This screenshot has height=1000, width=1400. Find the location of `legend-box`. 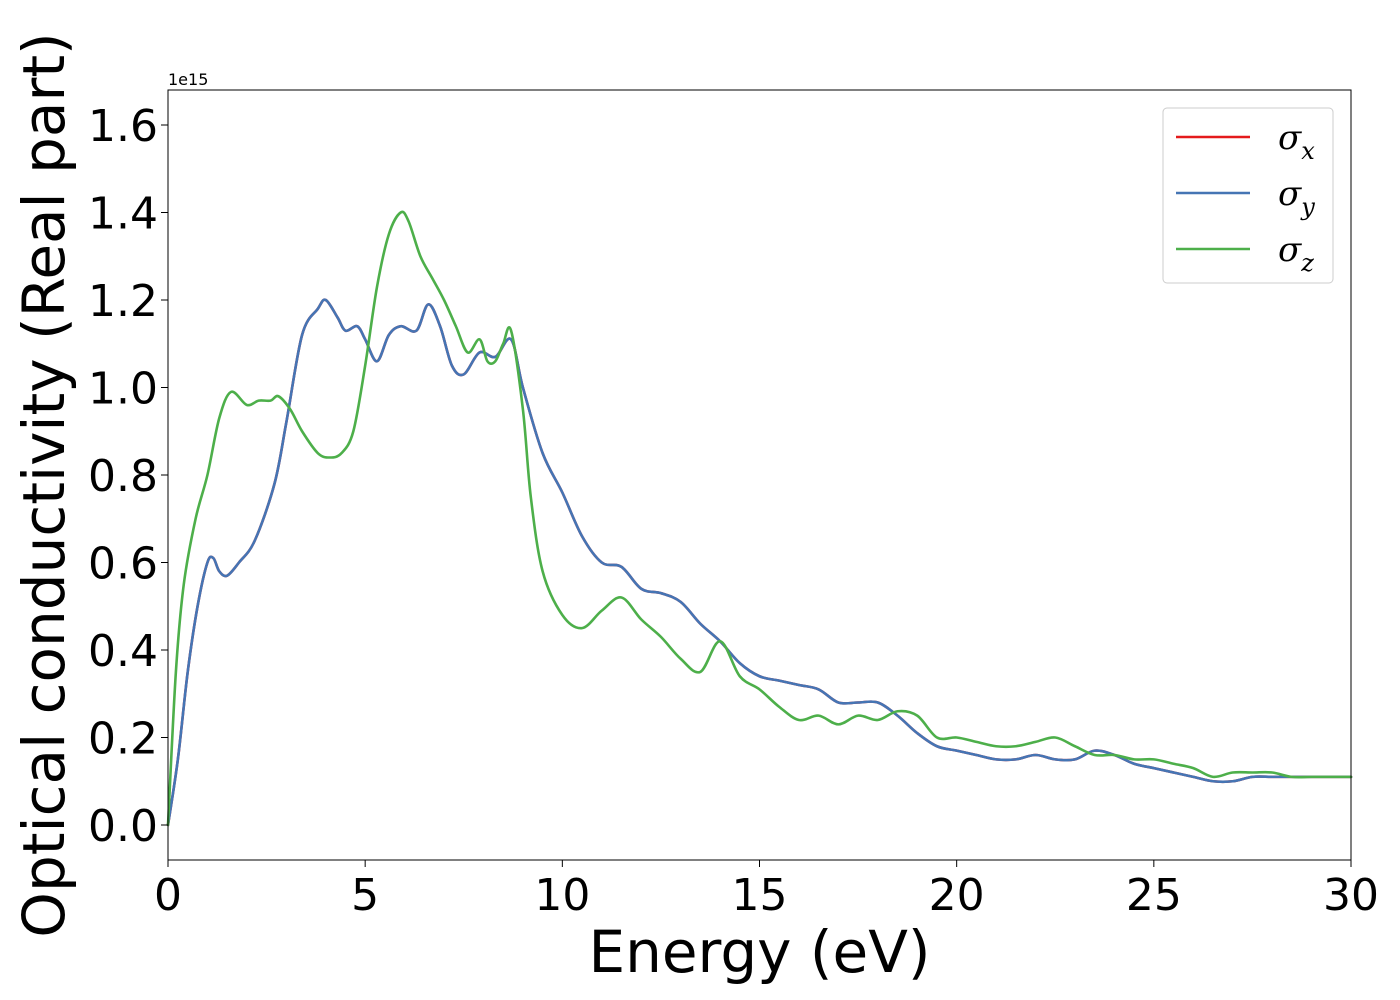

legend-box is located at coordinates (1248, 195).